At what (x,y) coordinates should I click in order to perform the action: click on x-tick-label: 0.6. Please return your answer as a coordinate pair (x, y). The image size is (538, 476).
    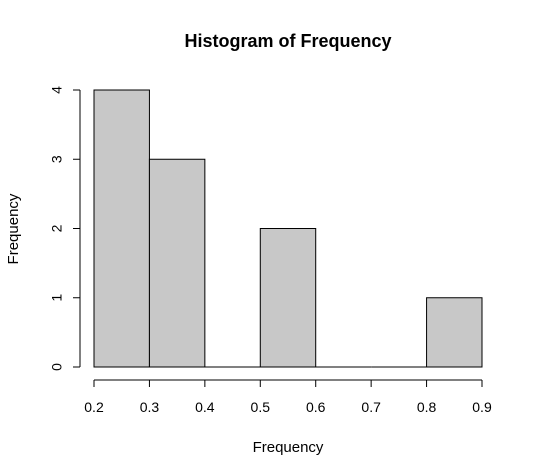
    Looking at the image, I should click on (316, 407).